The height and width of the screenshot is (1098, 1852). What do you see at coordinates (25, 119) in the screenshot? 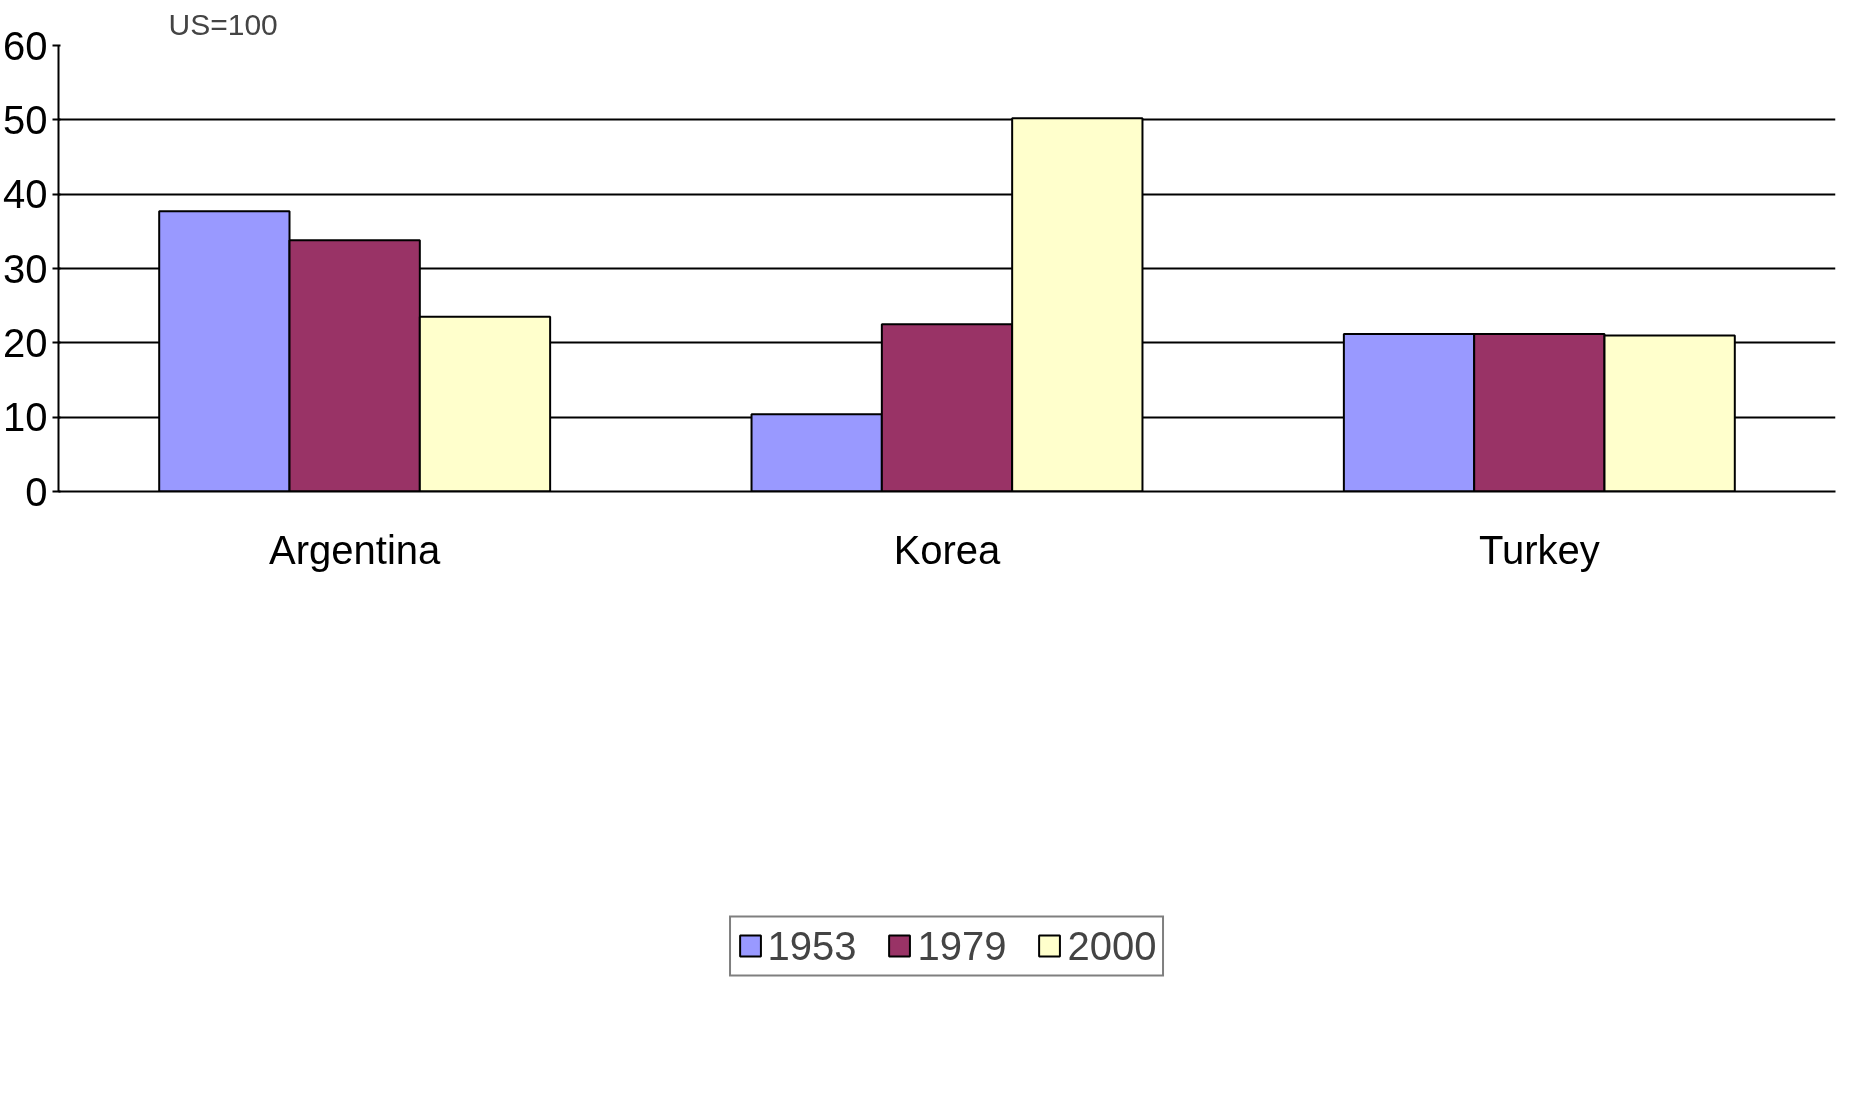
I see `y-tick-label: 50` at bounding box center [25, 119].